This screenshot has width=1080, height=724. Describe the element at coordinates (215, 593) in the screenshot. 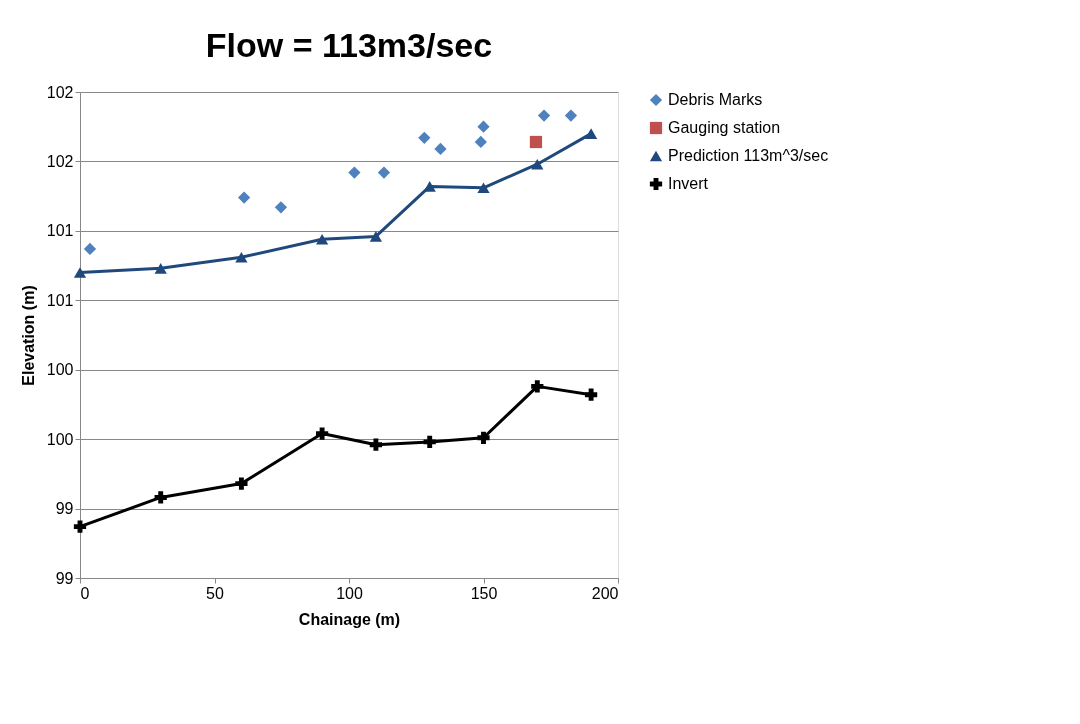

I see `x-tick-label: 50` at that location.